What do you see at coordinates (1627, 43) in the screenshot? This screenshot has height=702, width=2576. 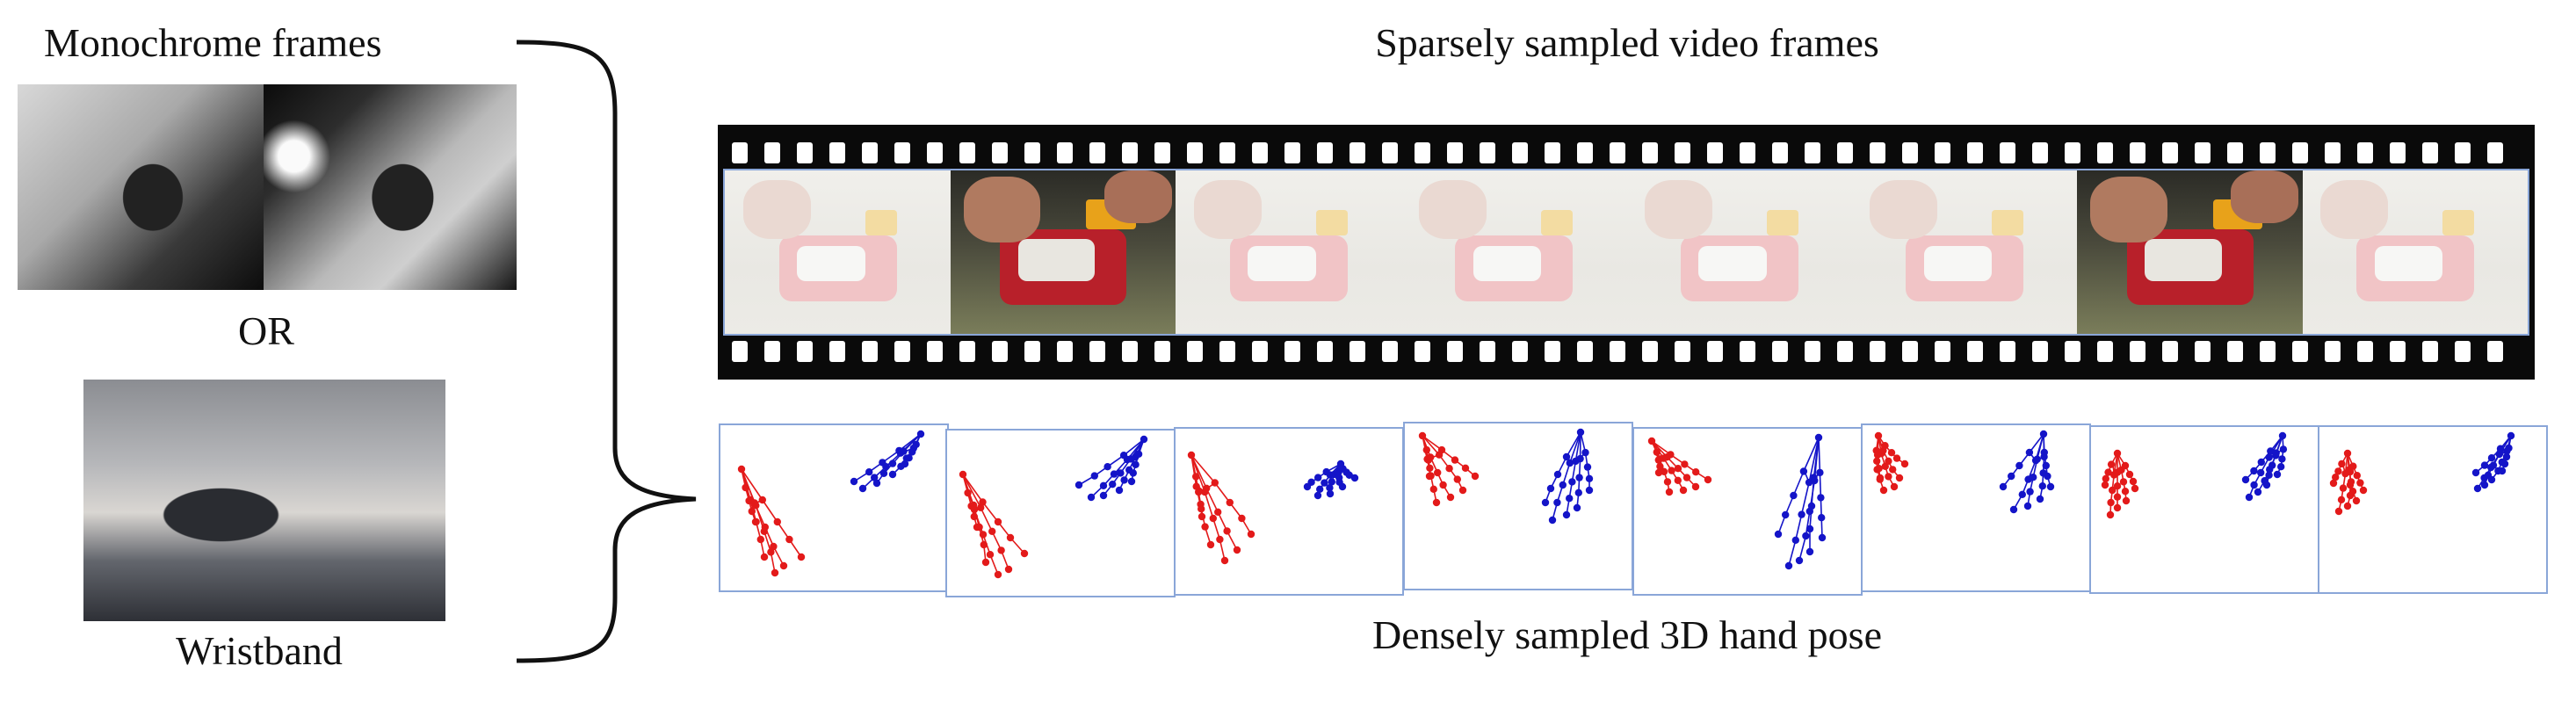 I see `sparse-title: Sparsely sampled video frames` at bounding box center [1627, 43].